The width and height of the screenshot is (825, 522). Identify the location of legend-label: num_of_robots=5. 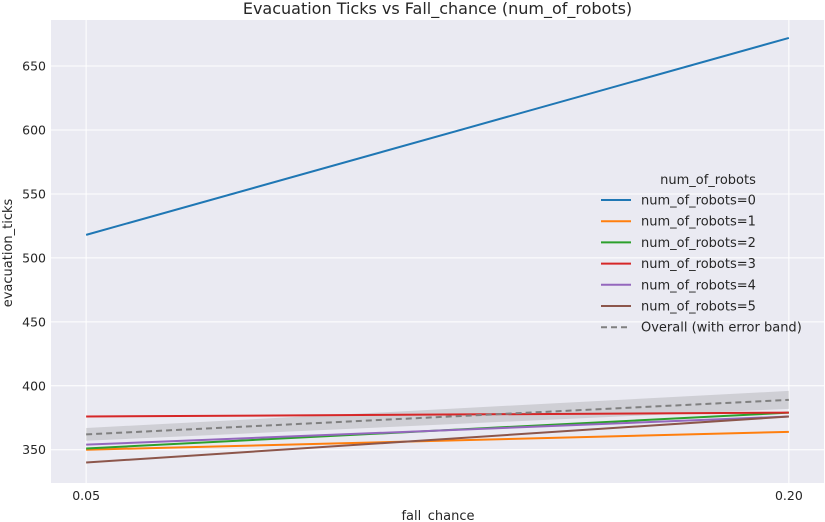
(698, 307).